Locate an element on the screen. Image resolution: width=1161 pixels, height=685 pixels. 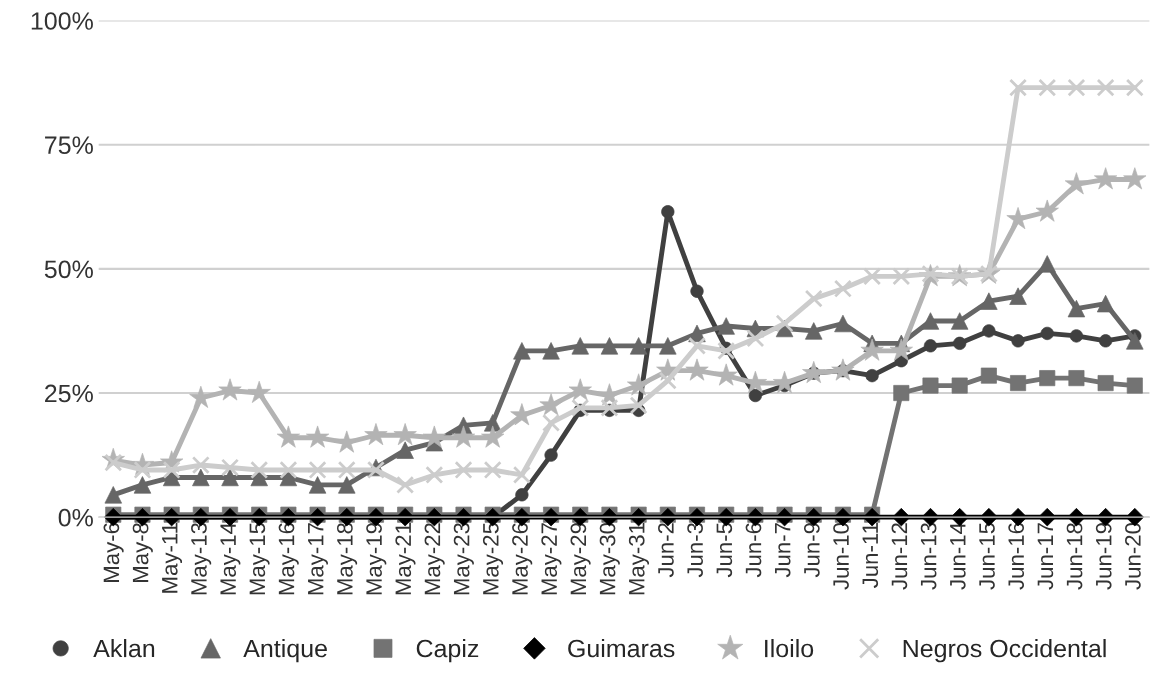
x-tick-label: May-30 is located at coordinates (609, 558).